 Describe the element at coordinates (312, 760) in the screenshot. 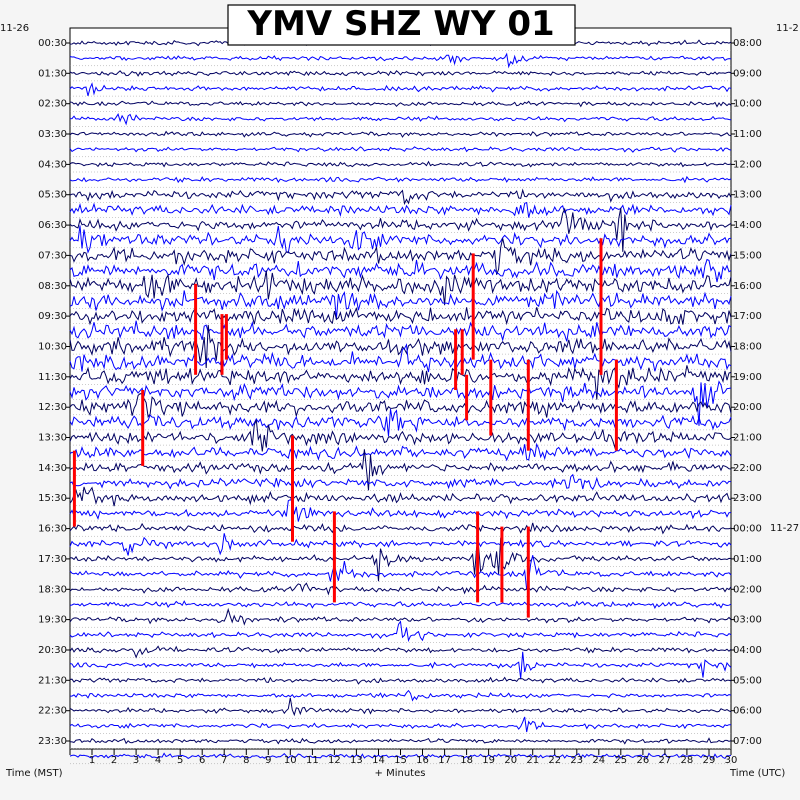

I see `x-tick-label: 11` at that location.